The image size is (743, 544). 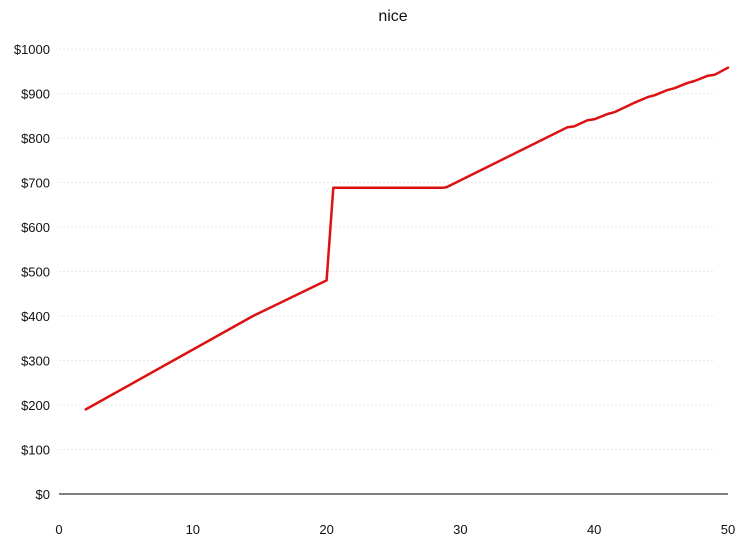 What do you see at coordinates (395, 529) in the screenshot?
I see `x-axis-tick-labels: 0 10 20 30 40 50` at bounding box center [395, 529].